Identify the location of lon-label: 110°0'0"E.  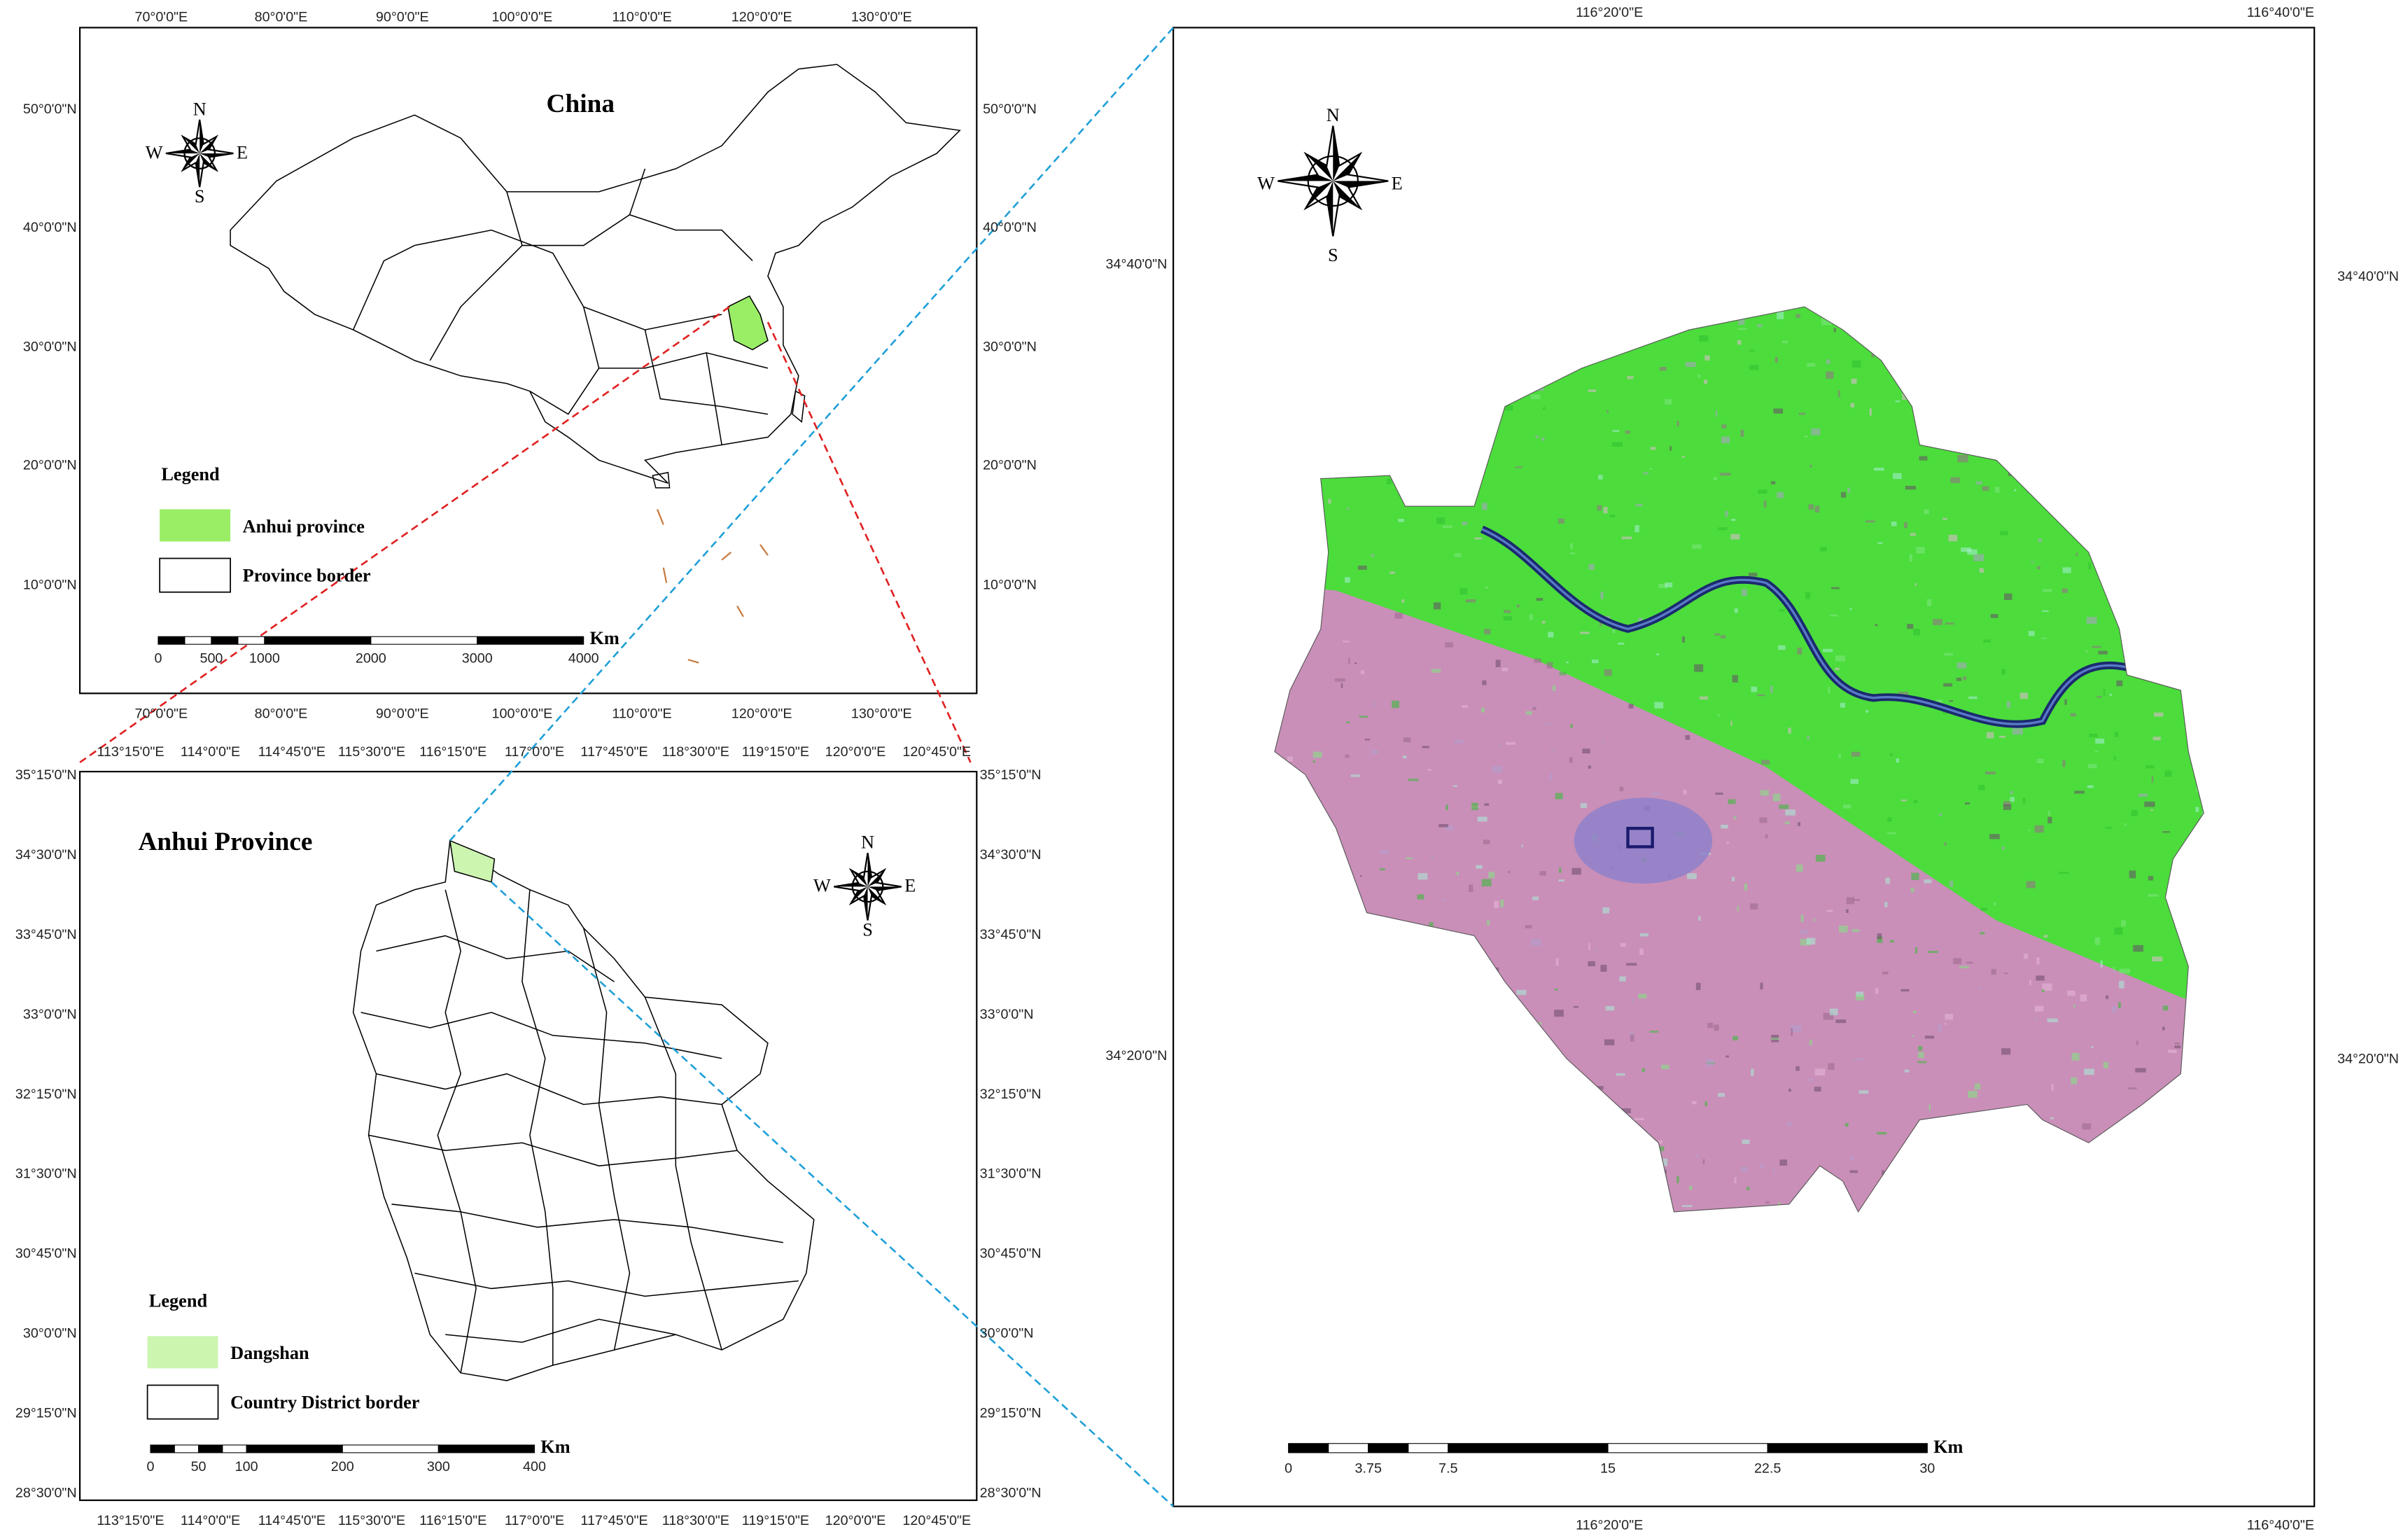
(641, 17).